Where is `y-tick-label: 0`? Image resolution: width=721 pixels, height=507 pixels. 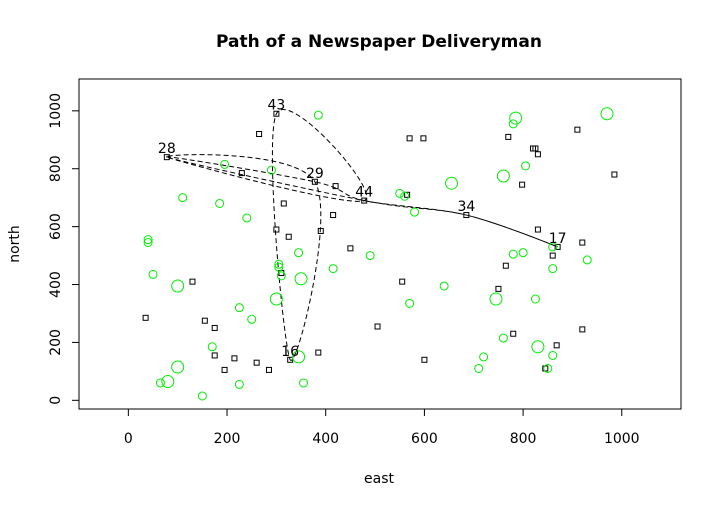 y-tick-label: 0 is located at coordinates (56, 400).